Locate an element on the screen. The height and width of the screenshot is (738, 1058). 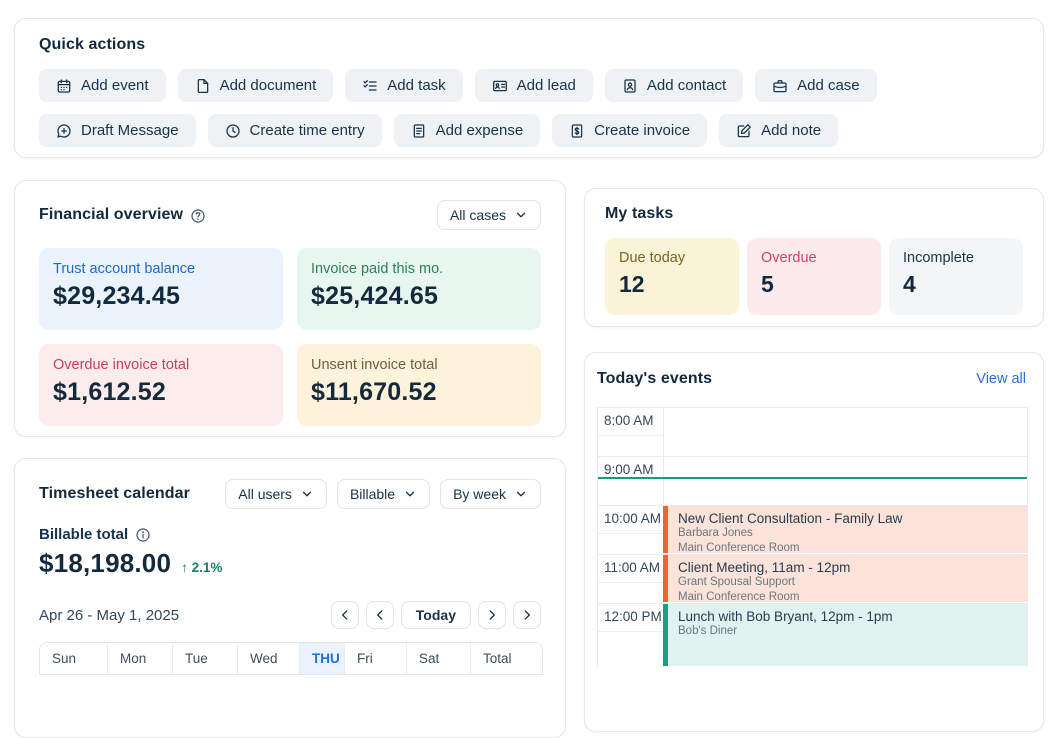
add-case-button: Add case is located at coordinates (816, 85).